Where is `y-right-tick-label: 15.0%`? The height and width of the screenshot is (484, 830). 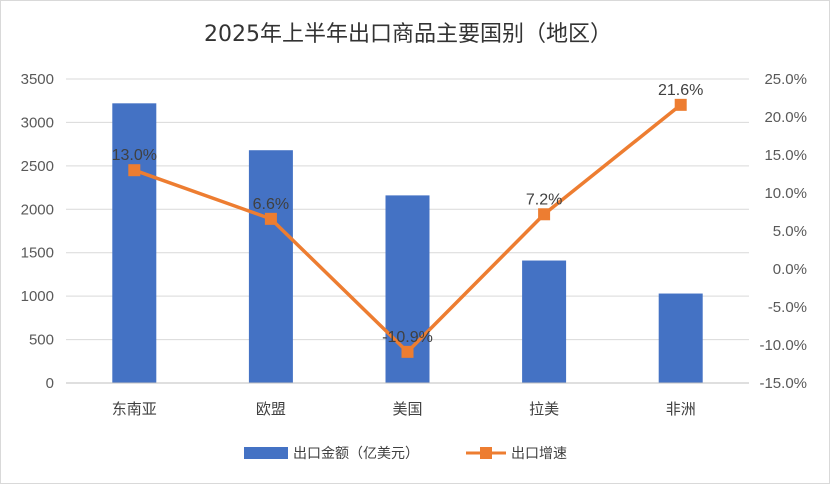 y-right-tick-label: 15.0% is located at coordinates (785, 155).